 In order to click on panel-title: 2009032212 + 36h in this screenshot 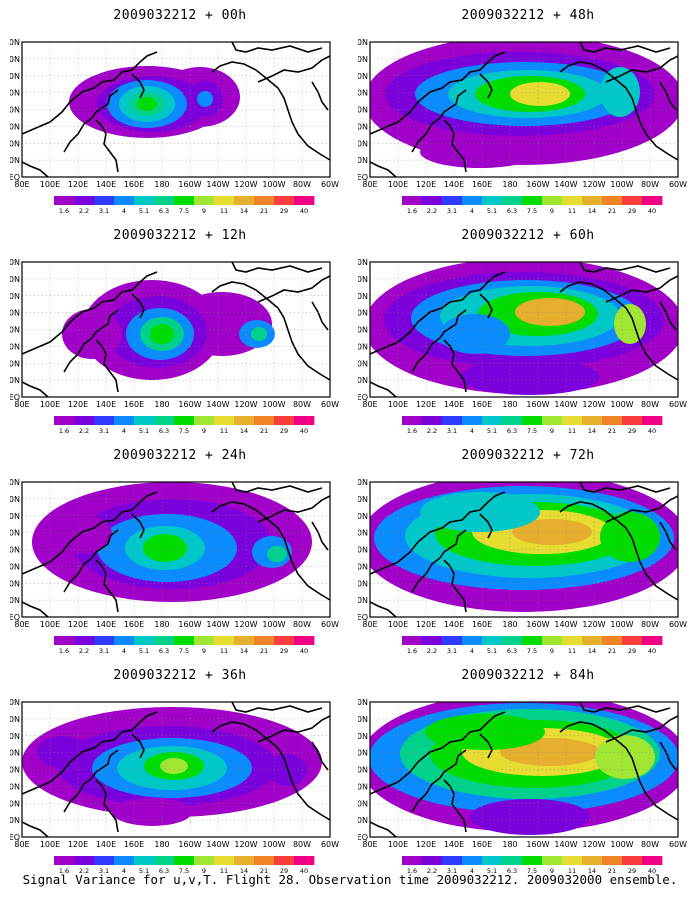, I will do `click(180, 675)`.